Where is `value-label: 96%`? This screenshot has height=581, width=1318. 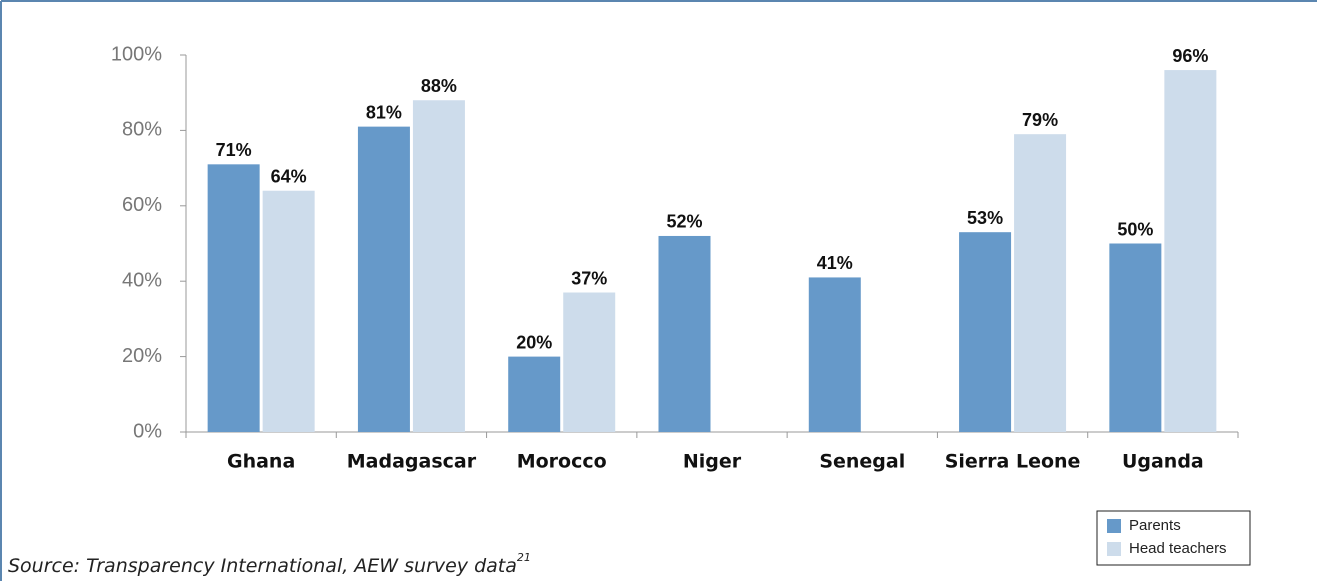
value-label: 96% is located at coordinates (1190, 56).